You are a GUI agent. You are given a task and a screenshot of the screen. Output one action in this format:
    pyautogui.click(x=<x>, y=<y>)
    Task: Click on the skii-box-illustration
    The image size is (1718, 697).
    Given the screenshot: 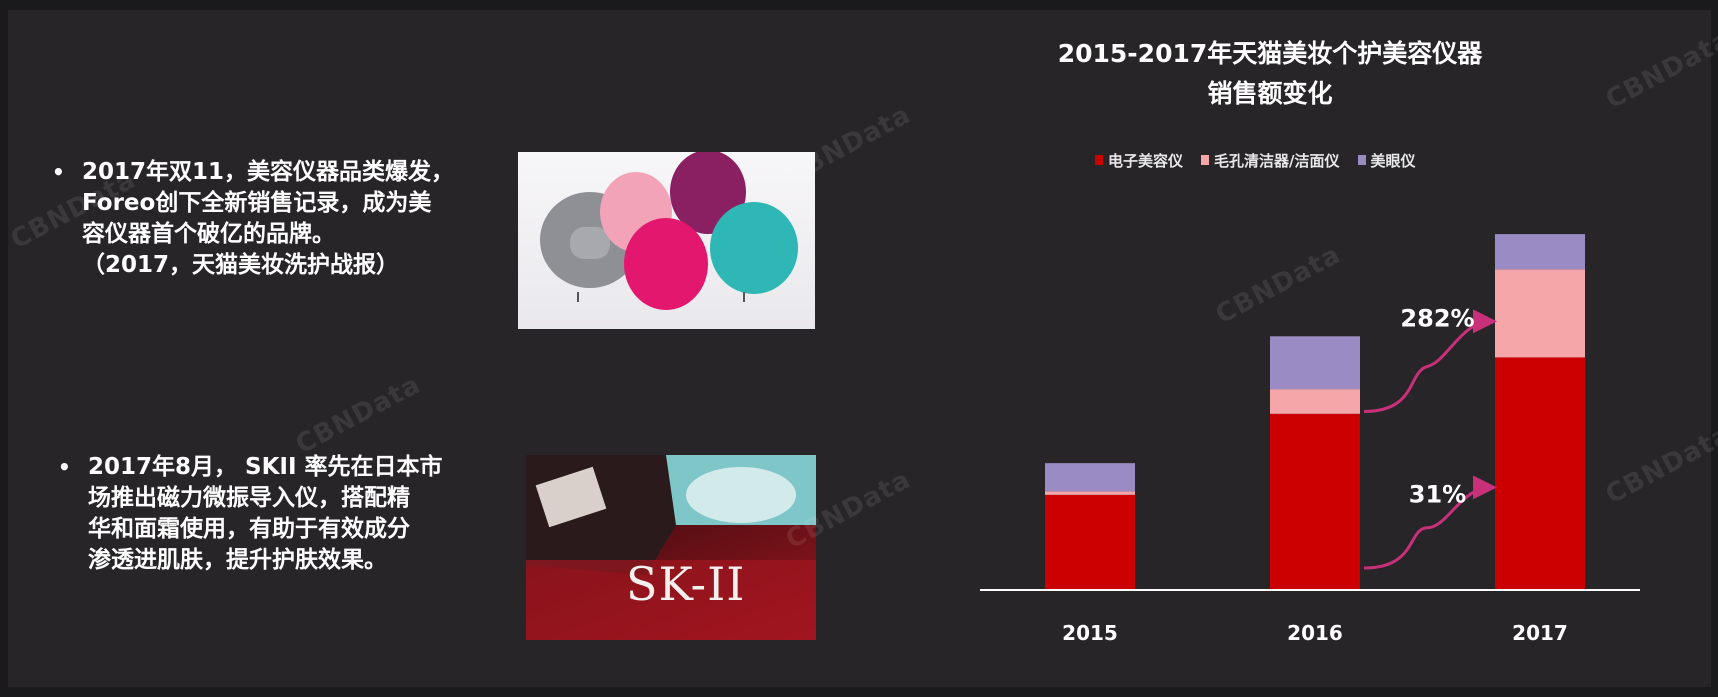 What is the action you would take?
    pyautogui.click(x=671, y=547)
    